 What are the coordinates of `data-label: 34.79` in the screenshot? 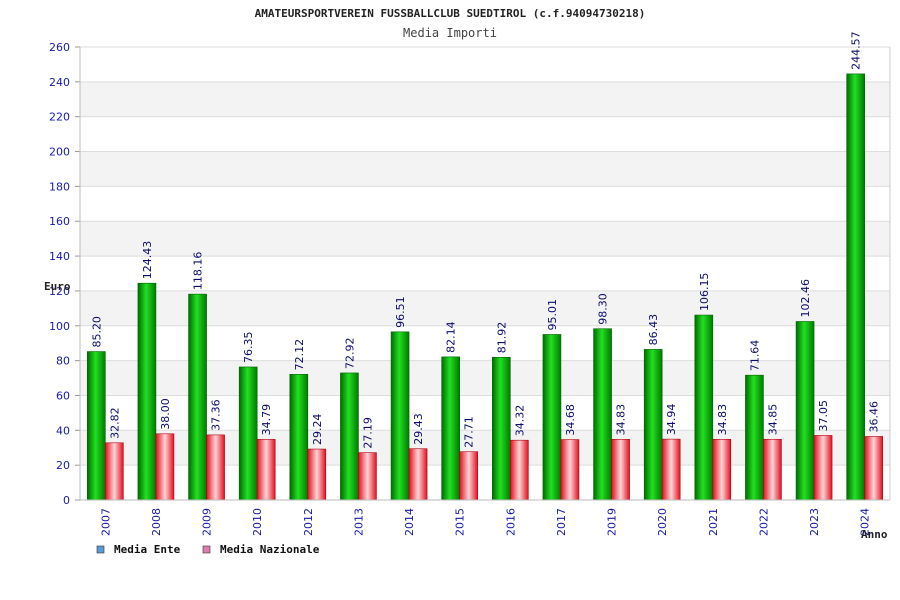 It's located at (266, 420).